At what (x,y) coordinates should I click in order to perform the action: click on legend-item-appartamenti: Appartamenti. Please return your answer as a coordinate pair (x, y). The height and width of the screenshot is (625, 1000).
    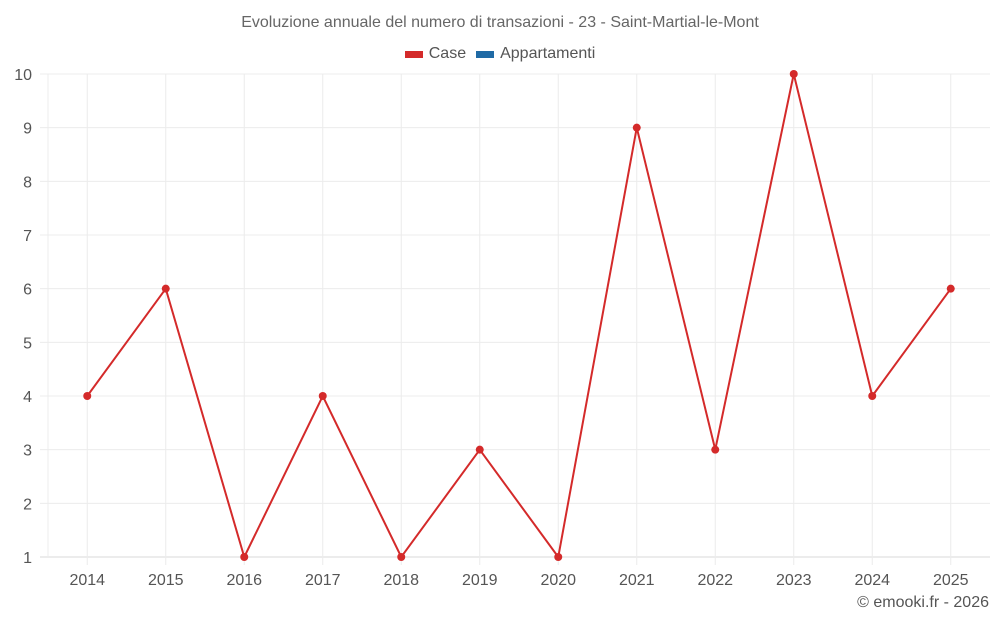
    Looking at the image, I should click on (535, 54).